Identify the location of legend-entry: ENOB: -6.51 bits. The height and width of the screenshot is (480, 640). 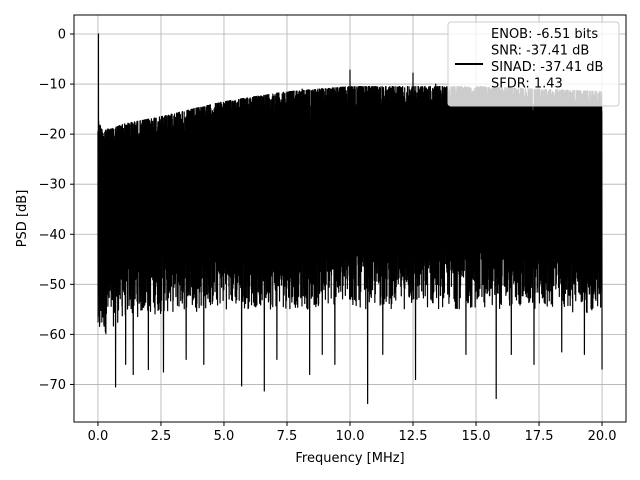
(544, 34).